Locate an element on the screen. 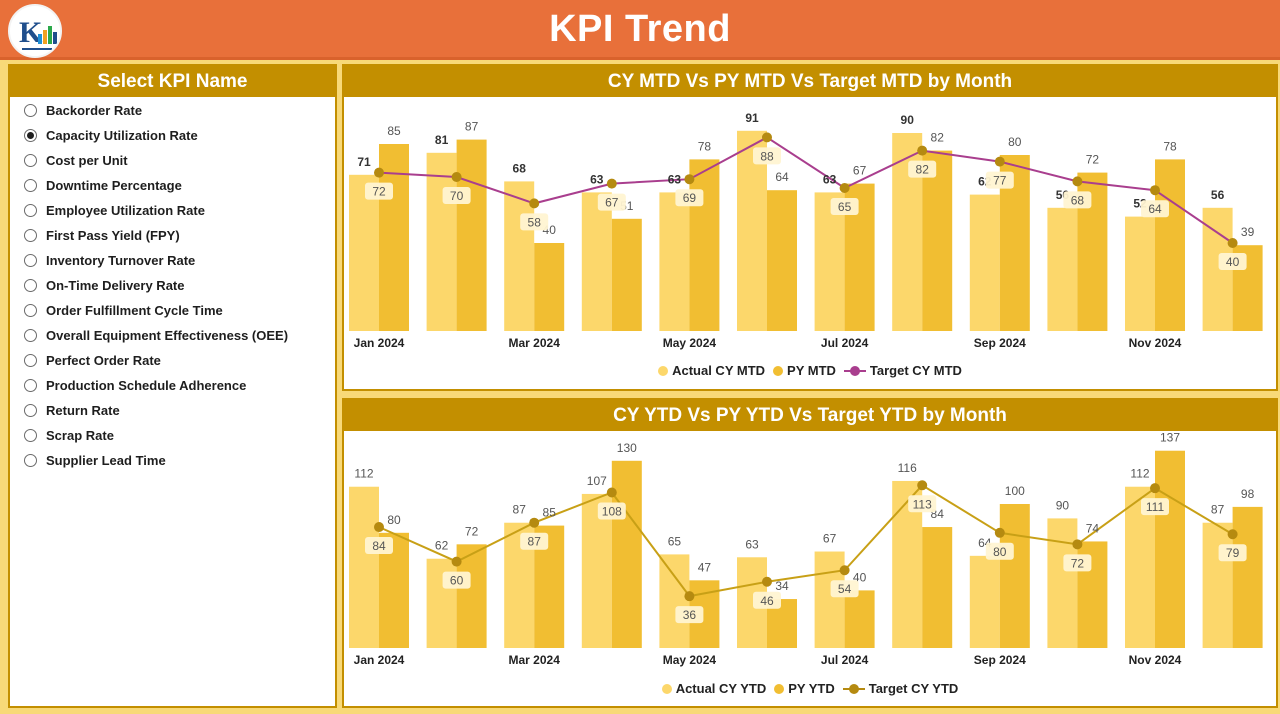 The width and height of the screenshot is (1280, 714). kpi-option: Scrap Rate is located at coordinates (69, 435).